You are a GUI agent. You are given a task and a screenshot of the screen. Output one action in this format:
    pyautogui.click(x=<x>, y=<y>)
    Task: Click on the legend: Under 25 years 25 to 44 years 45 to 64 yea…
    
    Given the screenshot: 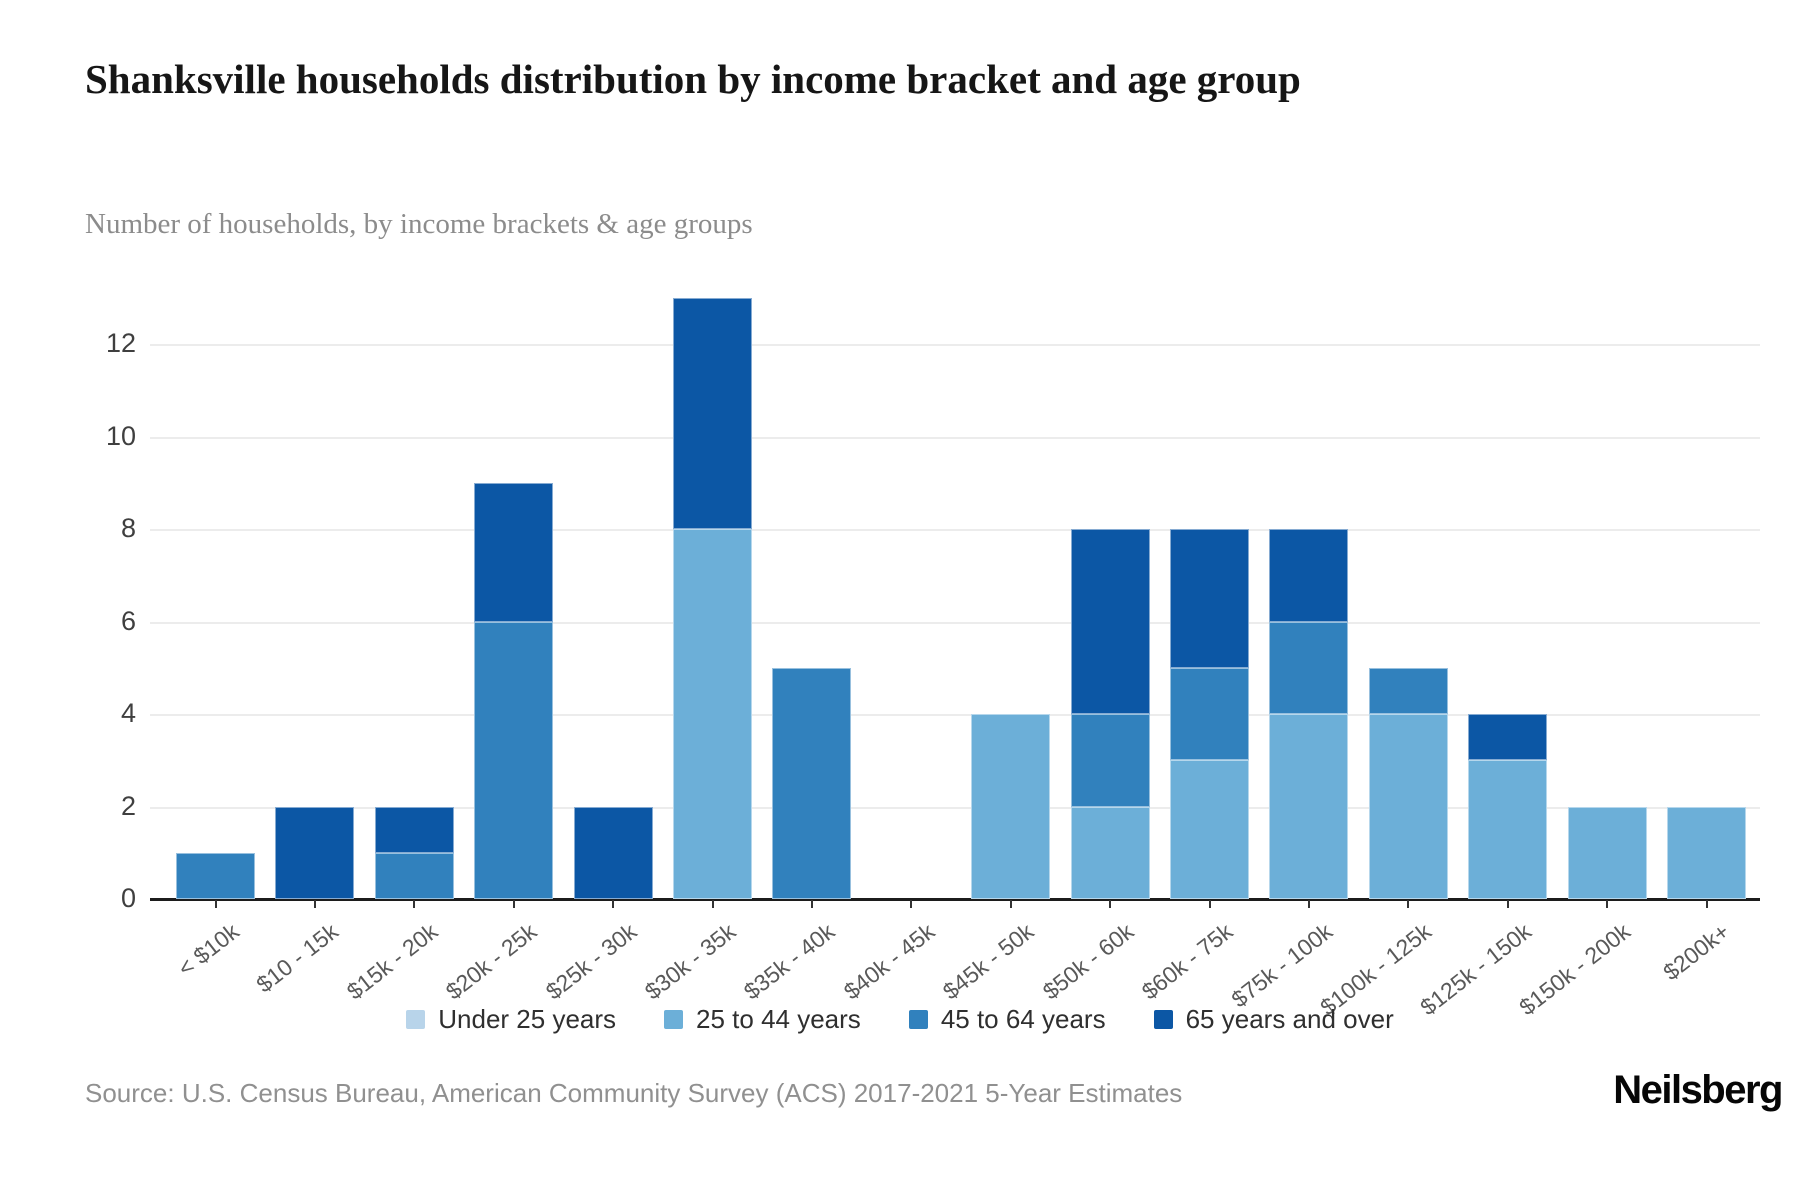 What is the action you would take?
    pyautogui.click(x=900, y=1019)
    